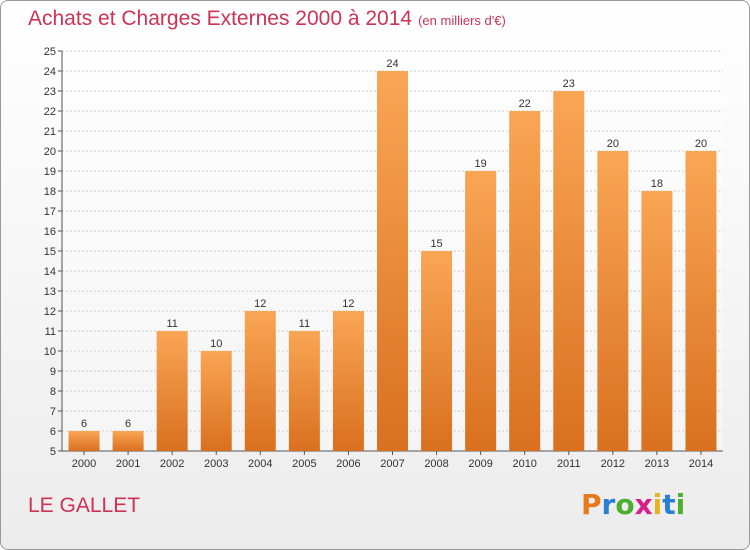 Image resolution: width=750 pixels, height=550 pixels. I want to click on bar-value-label: 10, so click(216, 344).